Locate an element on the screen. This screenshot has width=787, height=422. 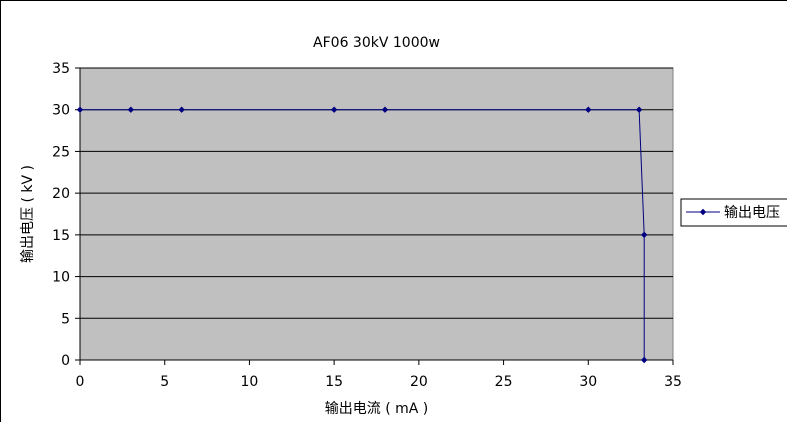
x-tick-label: 30 is located at coordinates (588, 382).